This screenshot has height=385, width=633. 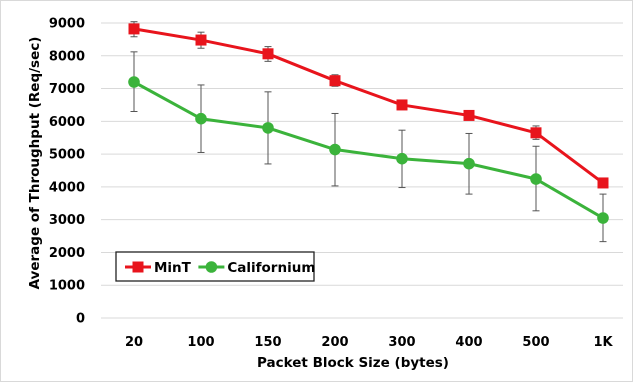 What do you see at coordinates (67, 286) in the screenshot?
I see `y-tick-label: 1000` at bounding box center [67, 286].